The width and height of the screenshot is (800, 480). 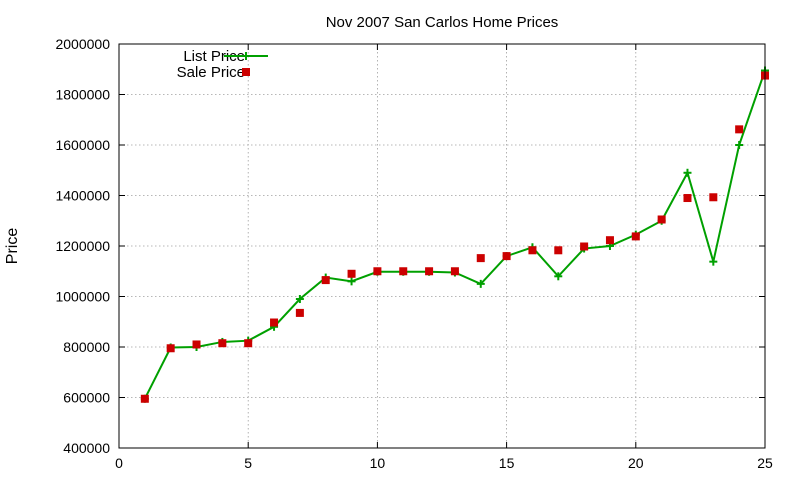 What do you see at coordinates (82, 196) in the screenshot?
I see `y-tick-label: 1400000` at bounding box center [82, 196].